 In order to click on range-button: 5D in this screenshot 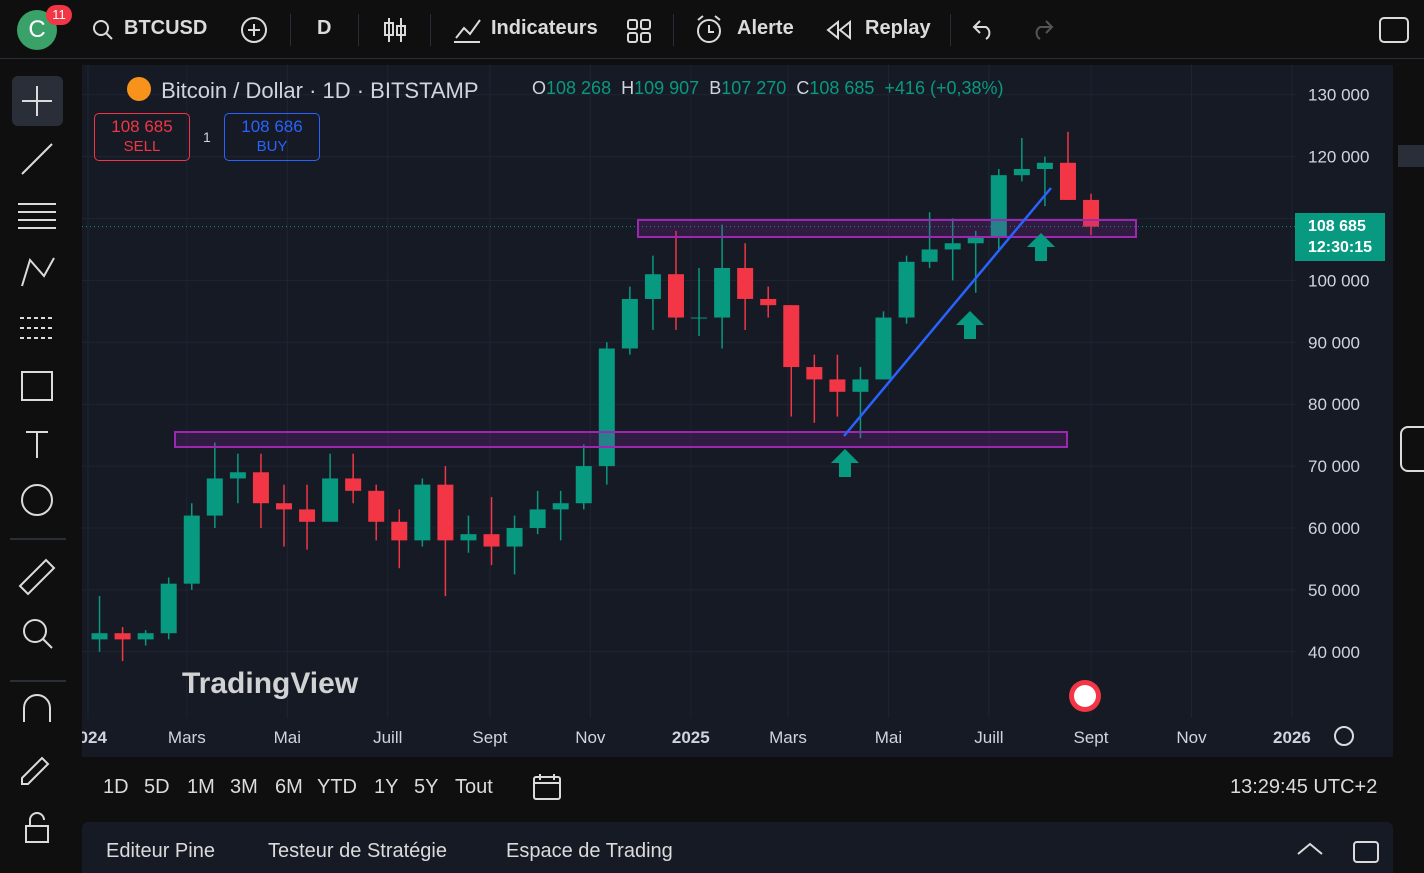, I will do `click(157, 787)`.